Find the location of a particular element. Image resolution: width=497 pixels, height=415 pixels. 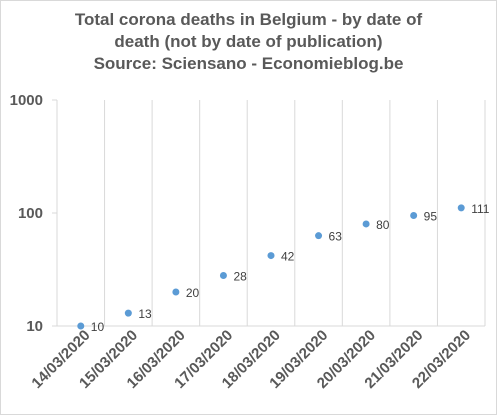

data-label: 42 is located at coordinates (288, 257).